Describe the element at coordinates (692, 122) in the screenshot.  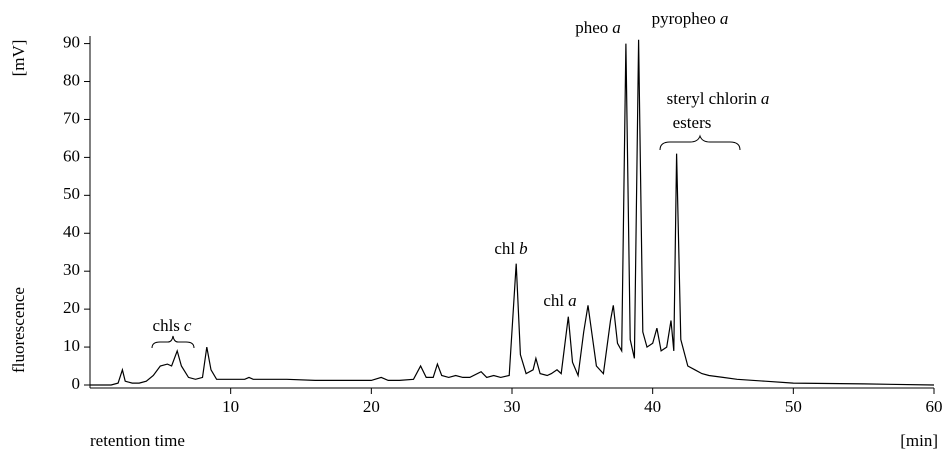
I see `annotation-part: esters` at that location.